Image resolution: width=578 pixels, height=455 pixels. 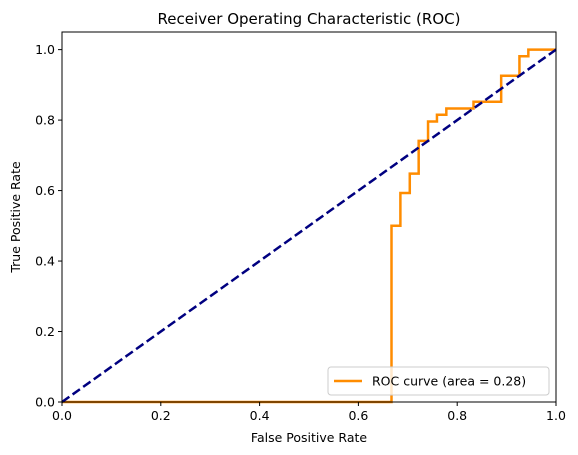 I want to click on x-tick-label: 1.0, so click(x=556, y=415).